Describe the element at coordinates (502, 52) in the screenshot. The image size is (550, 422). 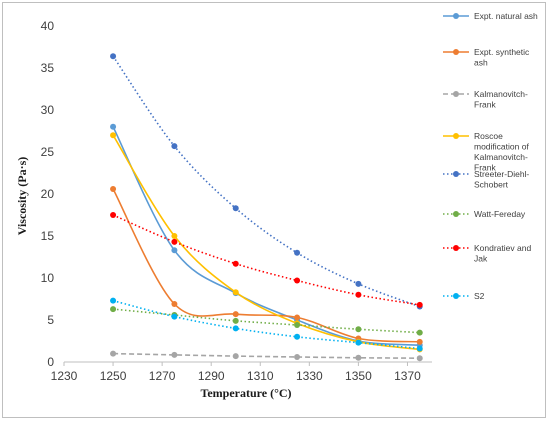
I see `legend-label: Expt. synthetic` at that location.